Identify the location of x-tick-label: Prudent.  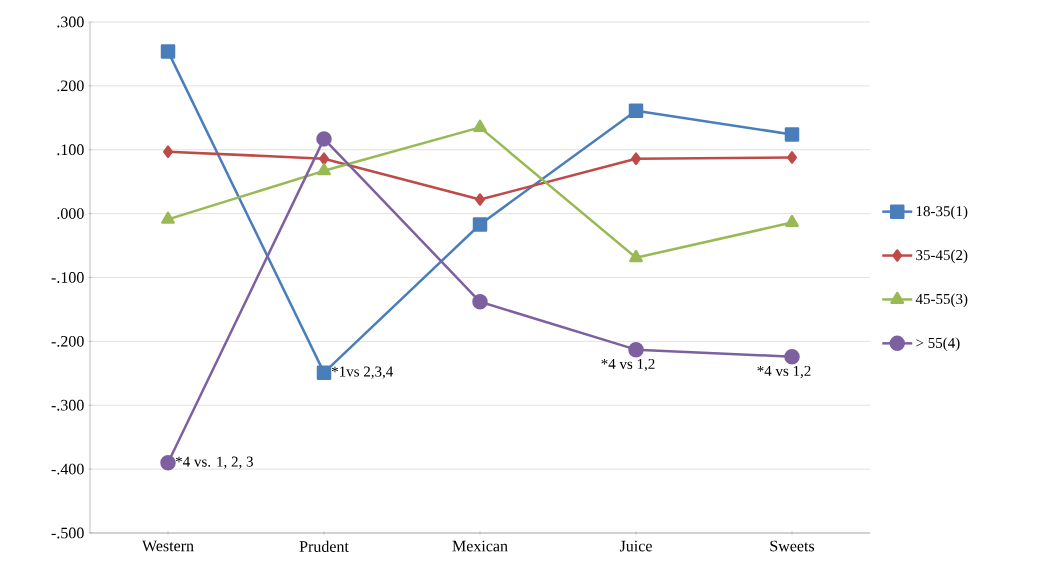
(324, 546).